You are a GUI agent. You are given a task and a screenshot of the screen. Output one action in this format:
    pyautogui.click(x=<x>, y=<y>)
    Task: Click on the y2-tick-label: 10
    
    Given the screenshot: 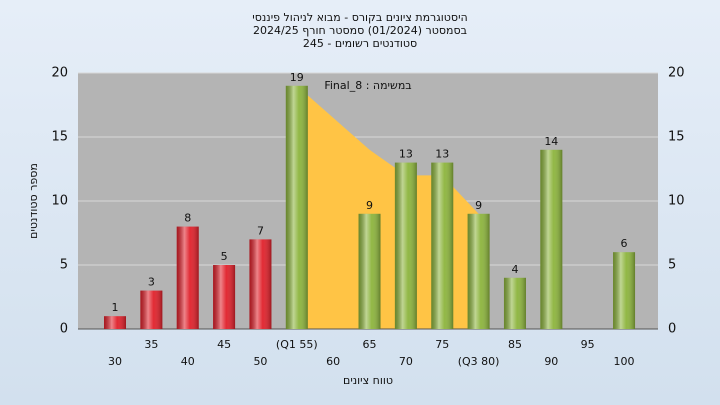 What is the action you would take?
    pyautogui.click(x=676, y=201)
    